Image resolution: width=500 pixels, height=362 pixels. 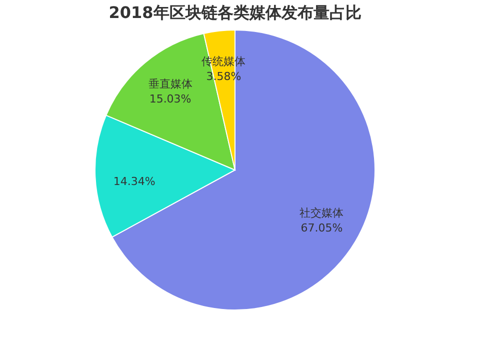 I want to click on slice-label: 垂直媒体, so click(x=170, y=84).